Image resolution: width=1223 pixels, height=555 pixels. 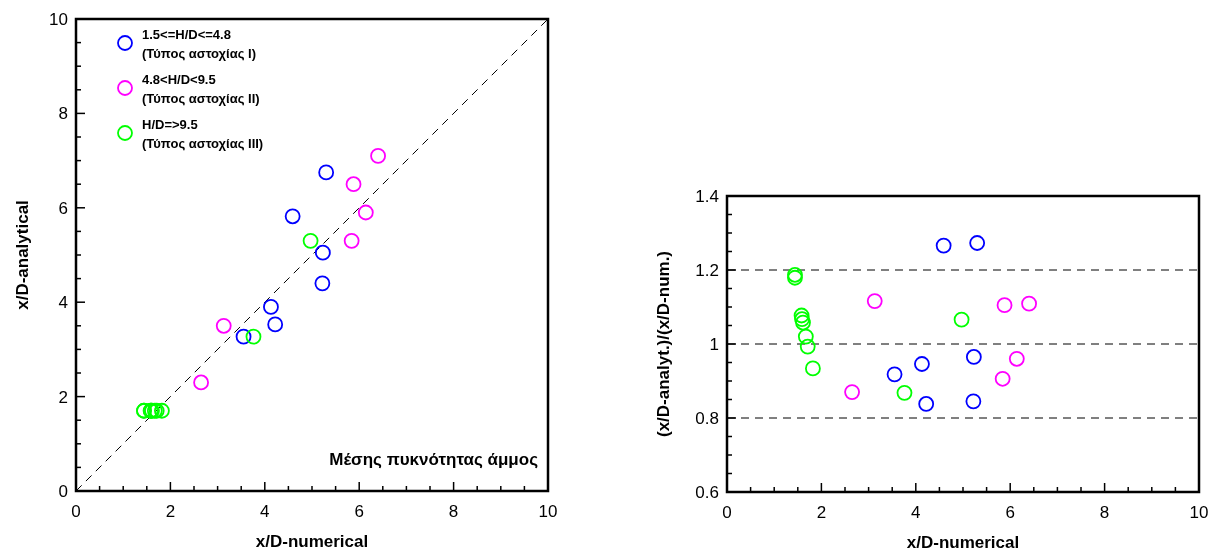 I want to click on y-tick-label: 2, so click(x=63, y=397).